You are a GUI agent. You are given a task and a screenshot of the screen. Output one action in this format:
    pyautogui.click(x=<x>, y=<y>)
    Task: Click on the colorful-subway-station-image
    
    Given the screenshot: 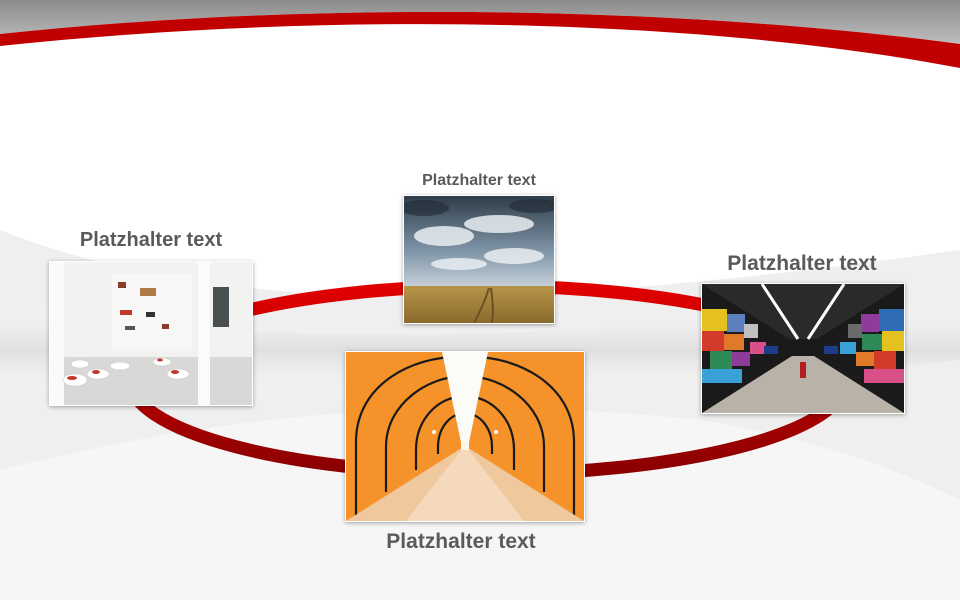 What is the action you would take?
    pyautogui.click(x=803, y=348)
    